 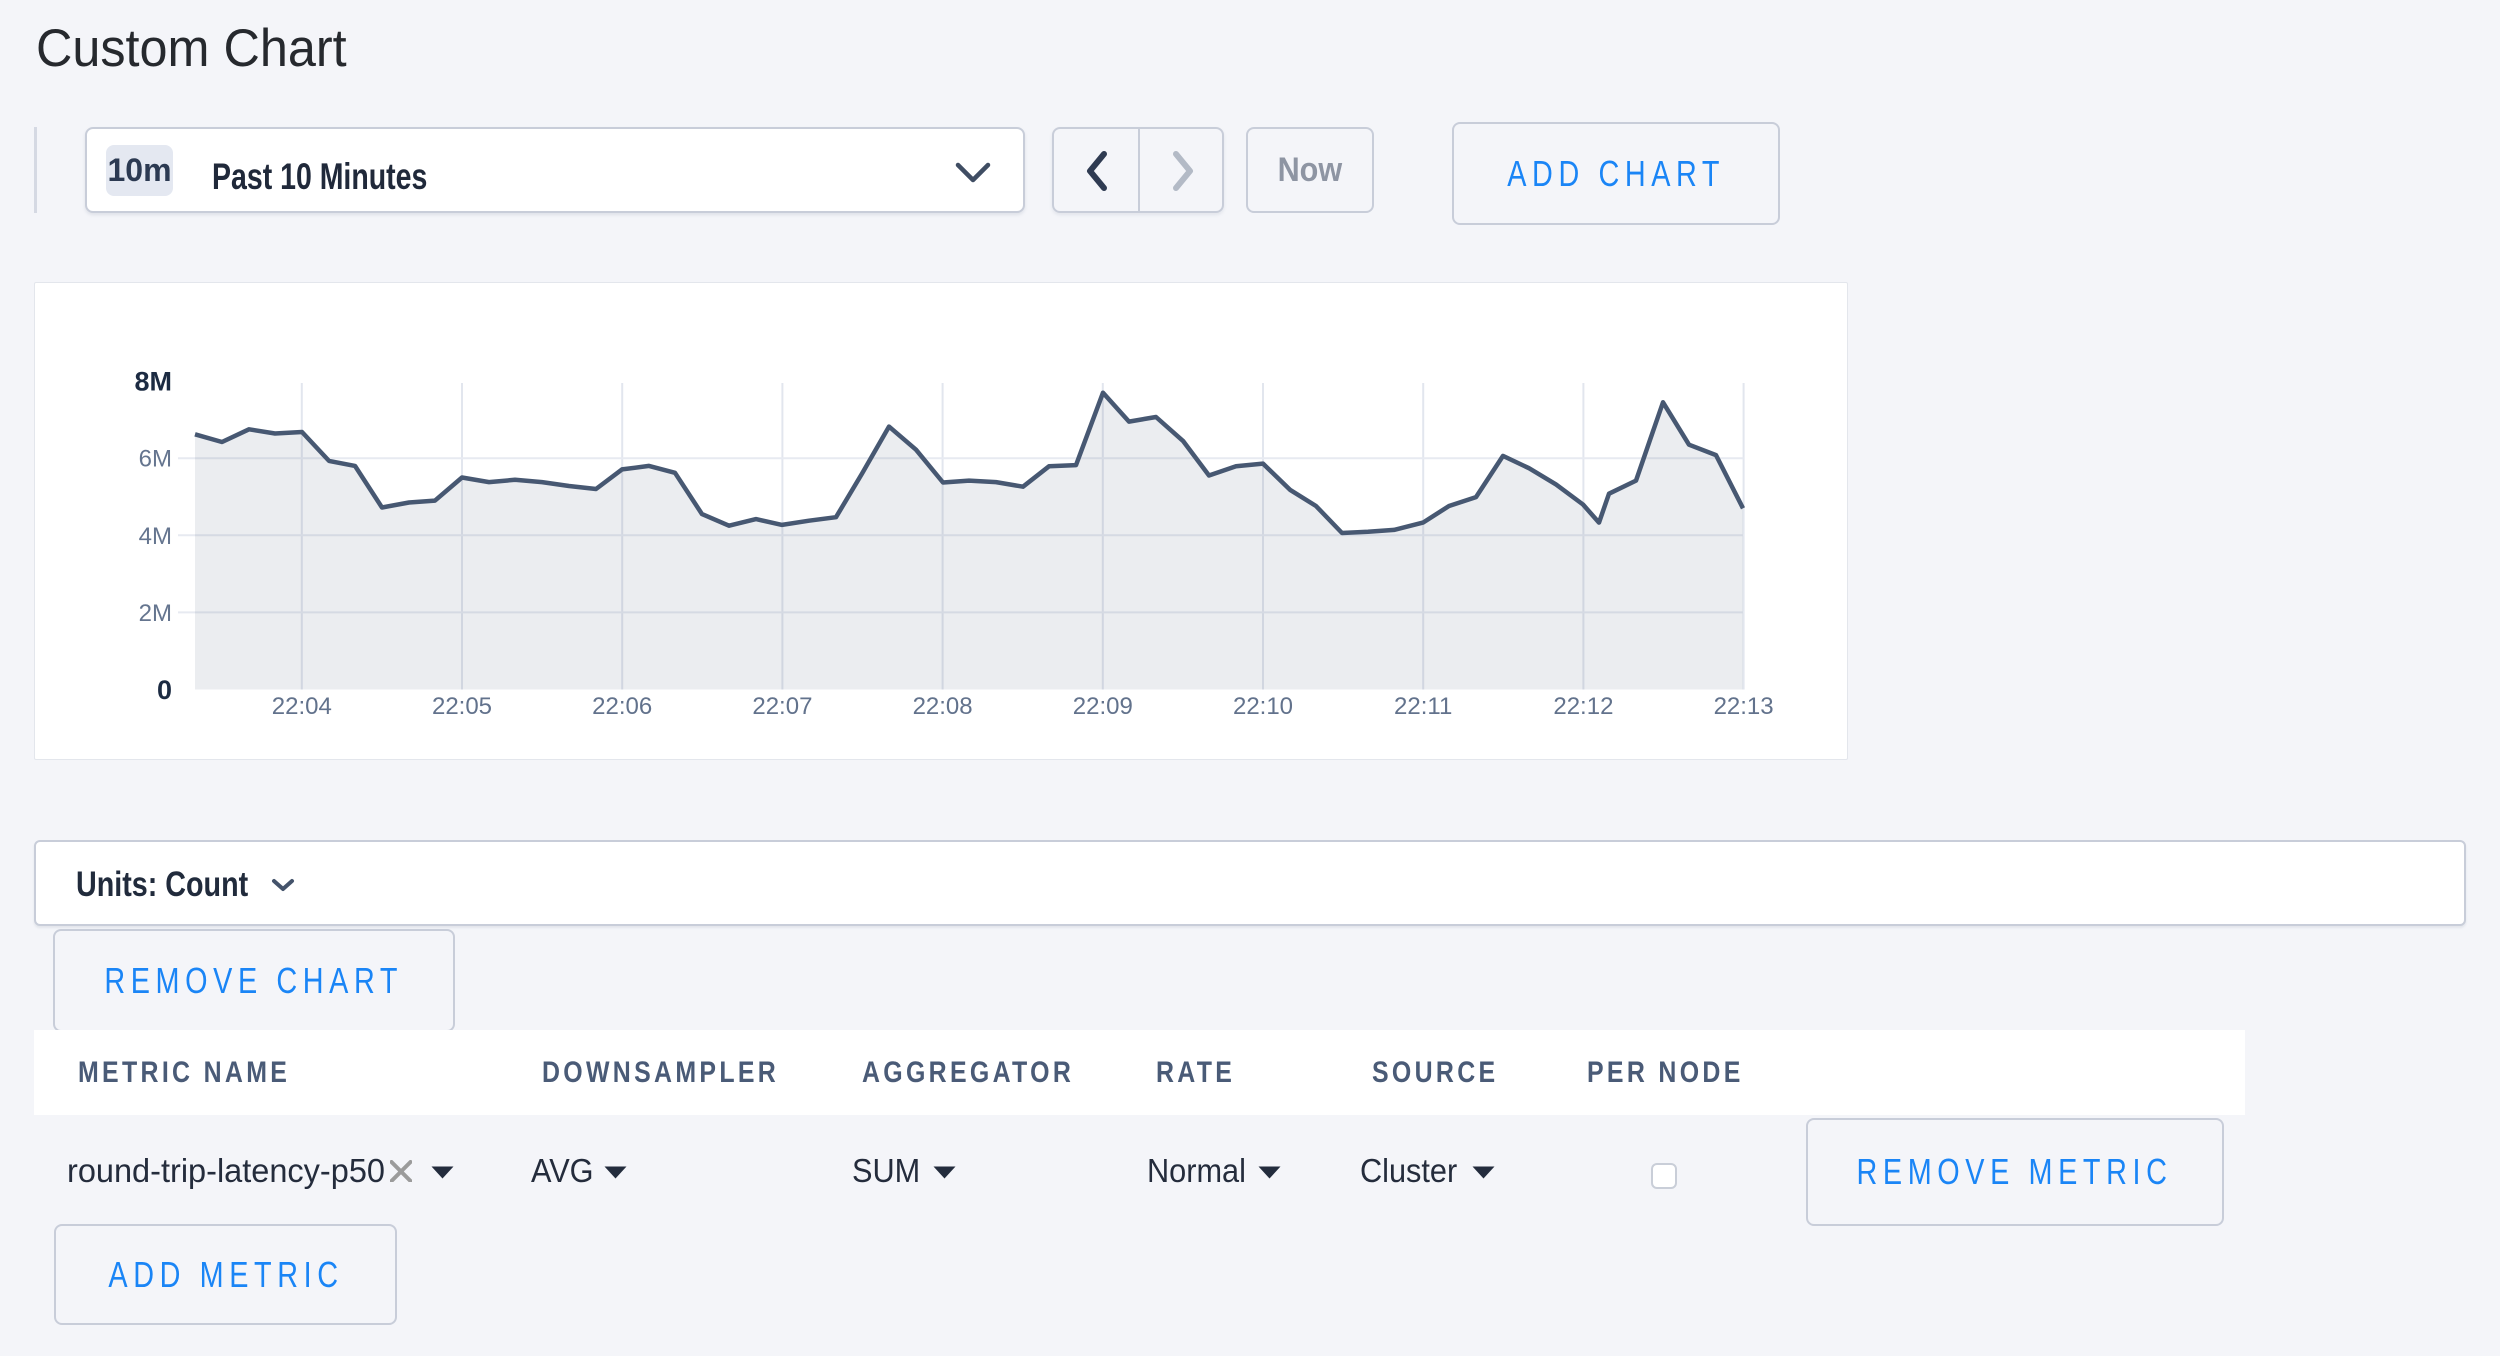 What do you see at coordinates (155, 536) in the screenshot?
I see `svg-text: 4M` at bounding box center [155, 536].